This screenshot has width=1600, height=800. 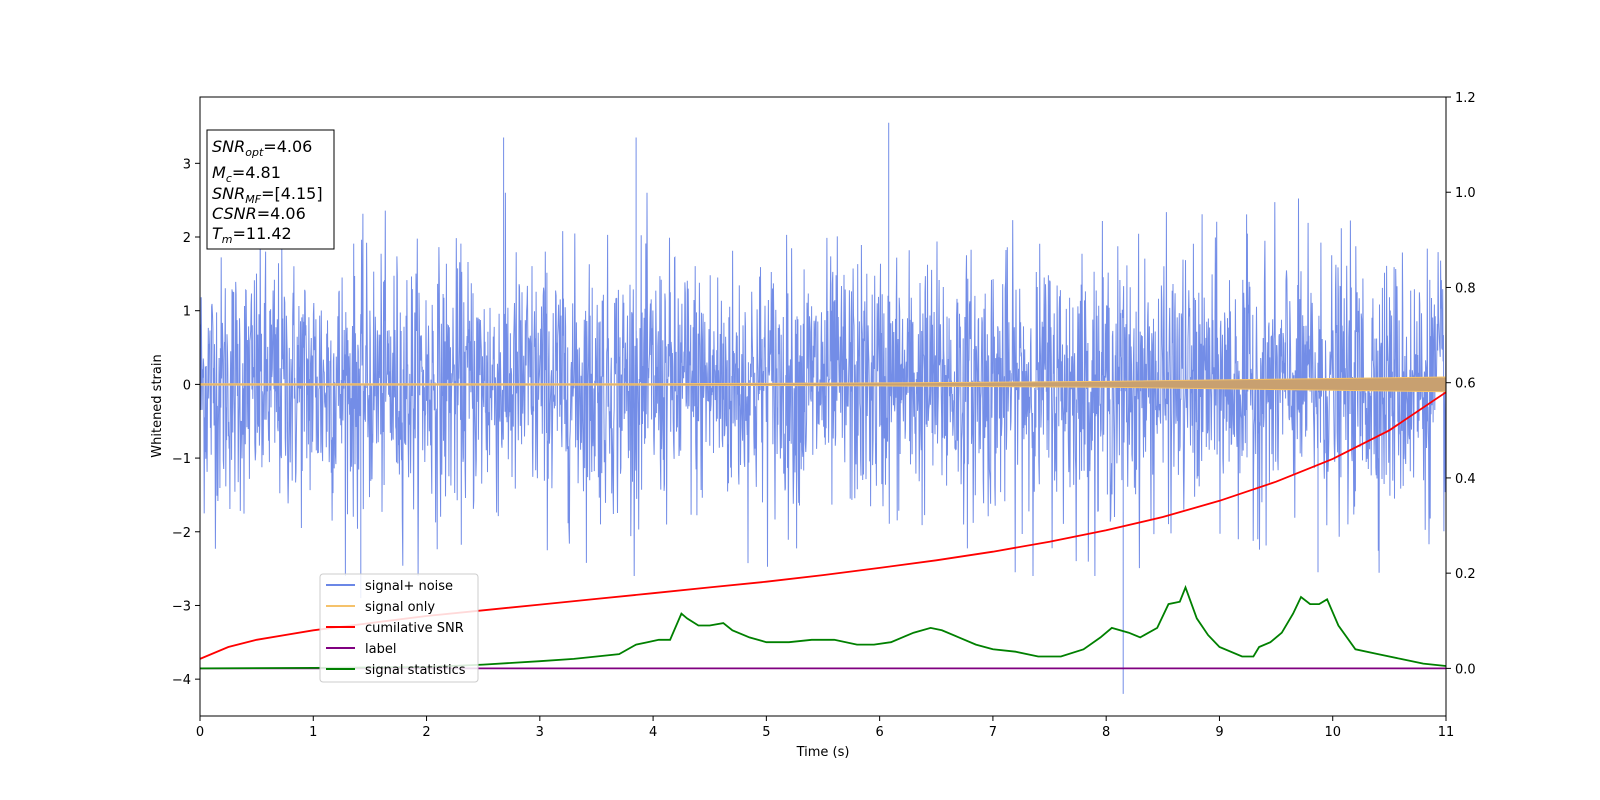 What do you see at coordinates (1332, 732) in the screenshot?
I see `x-tick-label: 10` at bounding box center [1332, 732].